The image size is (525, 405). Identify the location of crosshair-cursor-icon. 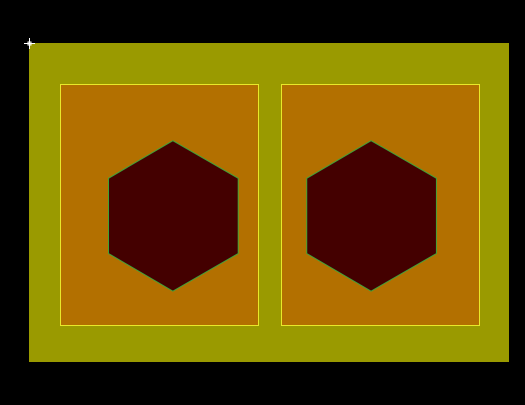
(29, 43).